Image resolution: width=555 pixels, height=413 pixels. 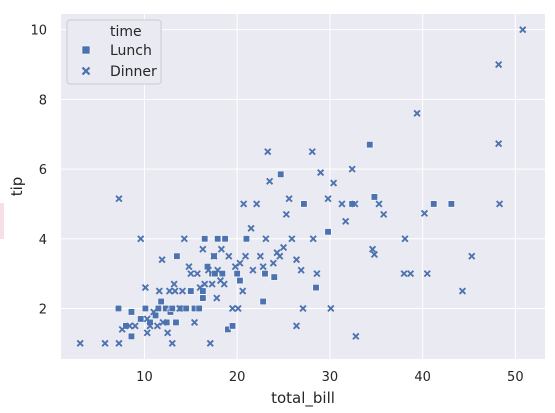 I want to click on x-tick-label: 20, so click(x=237, y=377).